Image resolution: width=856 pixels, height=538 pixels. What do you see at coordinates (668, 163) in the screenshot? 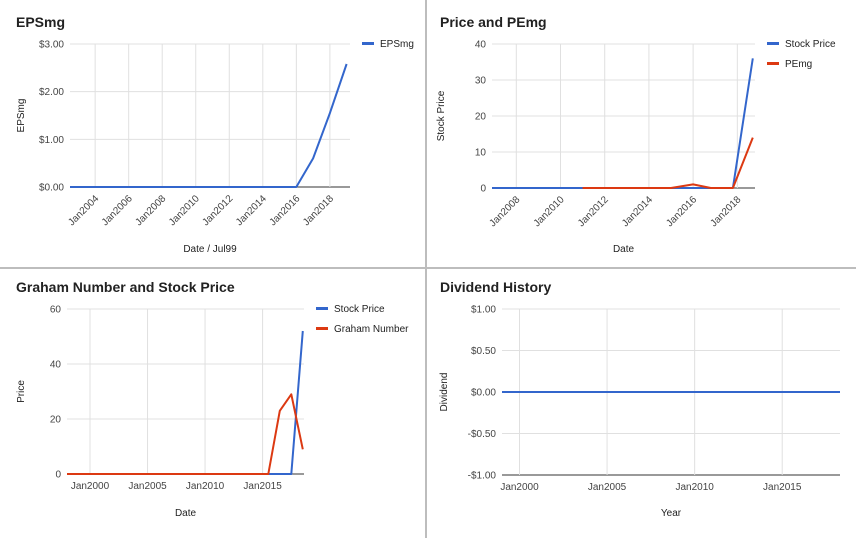
I see `series-line-pemg` at bounding box center [668, 163].